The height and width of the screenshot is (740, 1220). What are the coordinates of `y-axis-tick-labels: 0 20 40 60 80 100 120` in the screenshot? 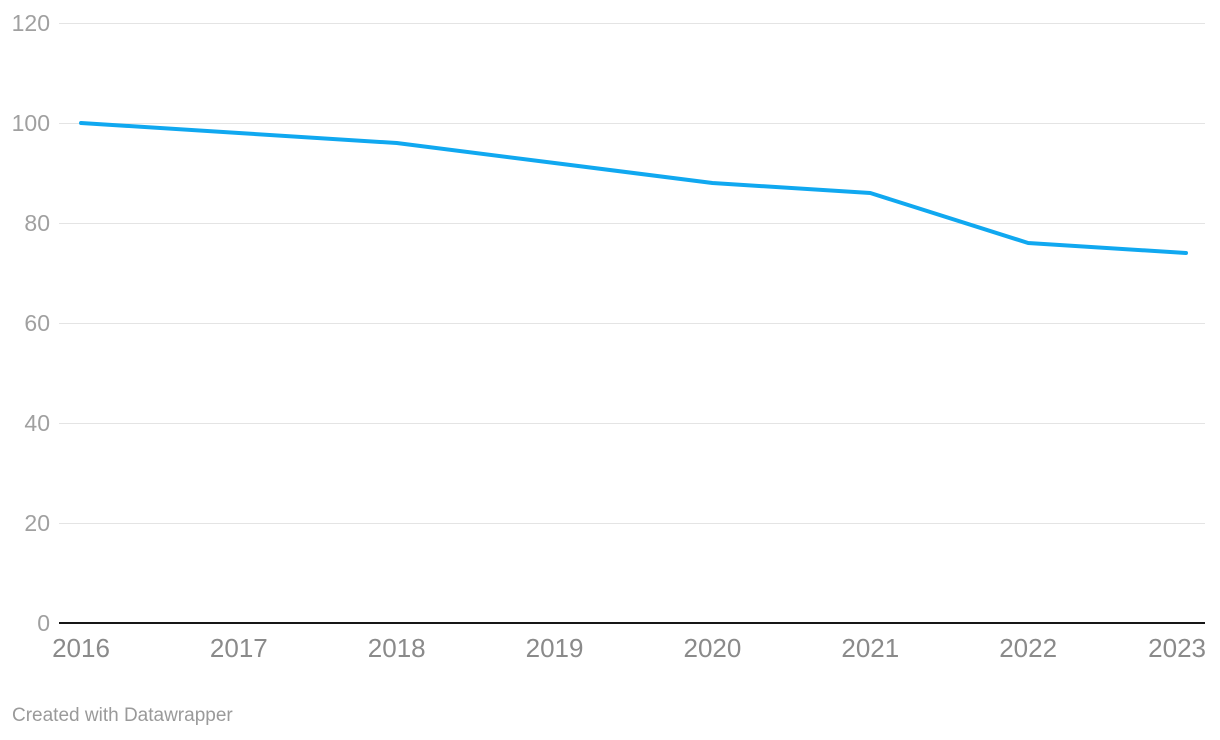 It's located at (31, 323).